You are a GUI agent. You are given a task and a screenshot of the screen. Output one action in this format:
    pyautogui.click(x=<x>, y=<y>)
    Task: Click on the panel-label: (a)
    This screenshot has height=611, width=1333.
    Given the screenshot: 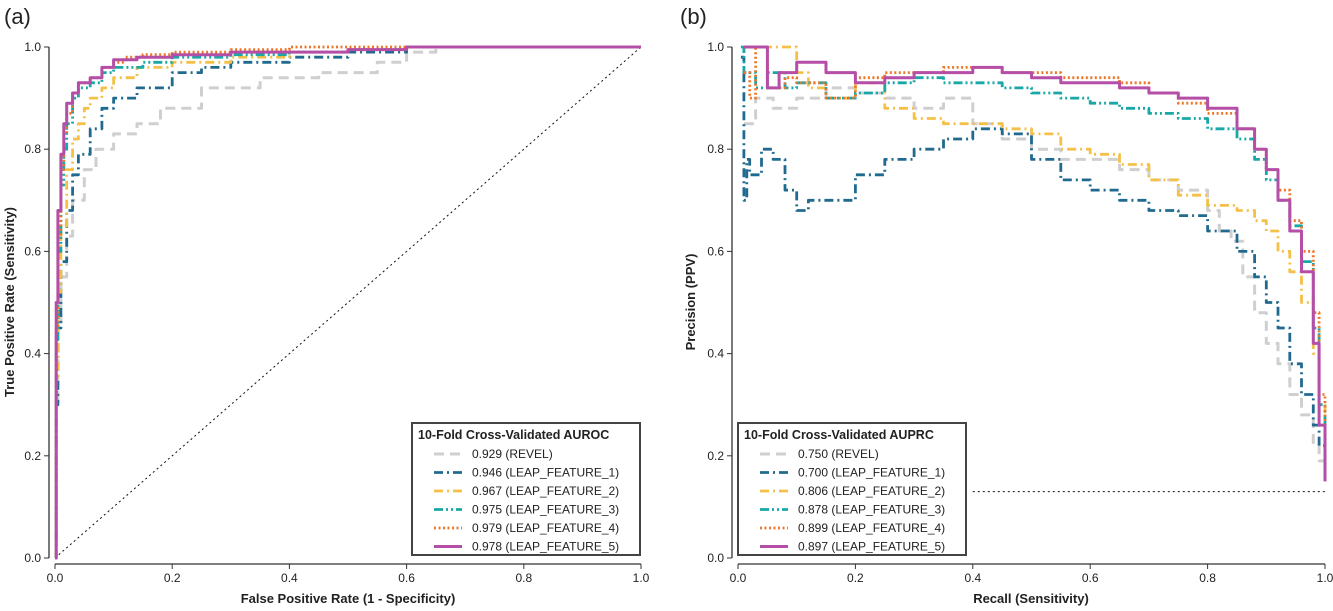 What is the action you would take?
    pyautogui.click(x=17, y=16)
    